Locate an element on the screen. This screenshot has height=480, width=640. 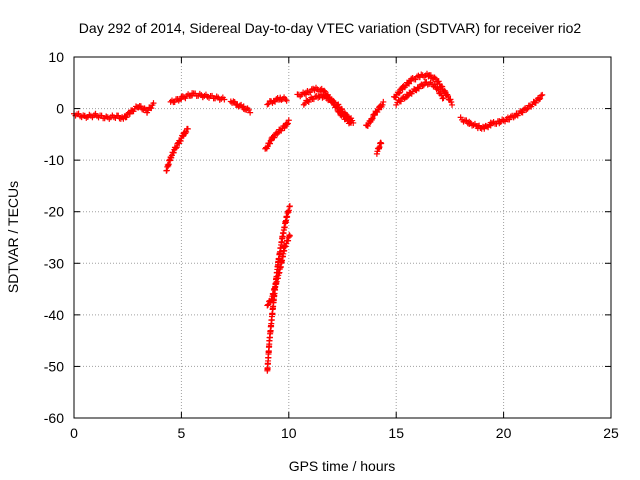
y-tick-label: -10 is located at coordinates (54, 160).